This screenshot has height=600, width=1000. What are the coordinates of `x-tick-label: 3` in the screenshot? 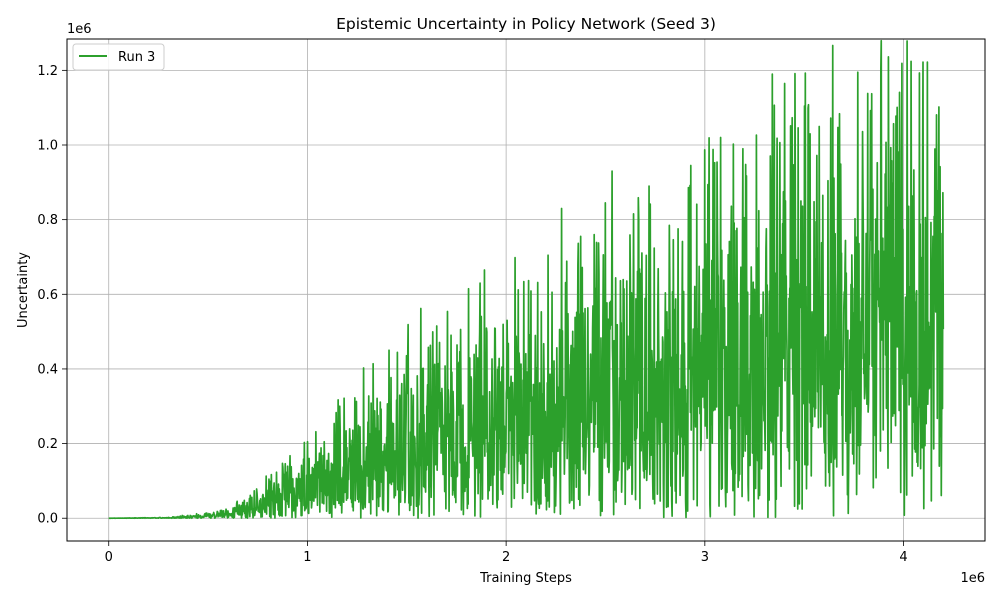 It's located at (705, 557).